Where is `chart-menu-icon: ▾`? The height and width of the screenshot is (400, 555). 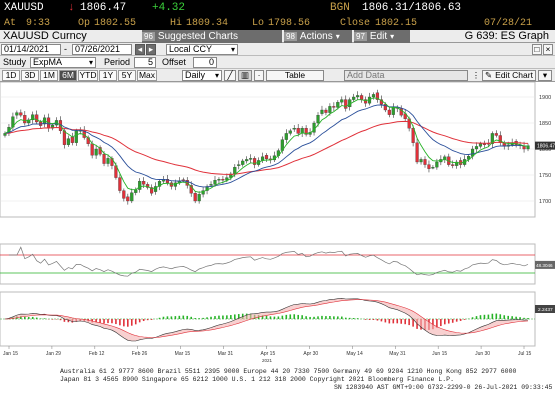 chart-menu-icon: ▾ is located at coordinates (545, 75).